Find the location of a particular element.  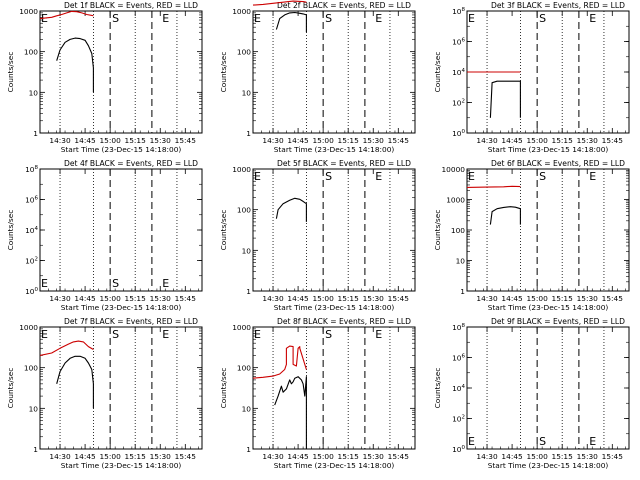

panel-title: Det 8f BLACK = Events, RED = LLD is located at coordinates (344, 321).